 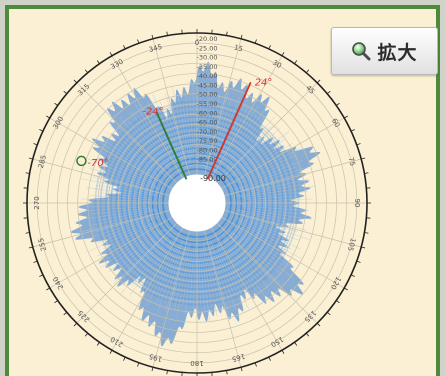 What do you see at coordinates (117, 342) in the screenshot?
I see `angle-label: 210` at bounding box center [117, 342].